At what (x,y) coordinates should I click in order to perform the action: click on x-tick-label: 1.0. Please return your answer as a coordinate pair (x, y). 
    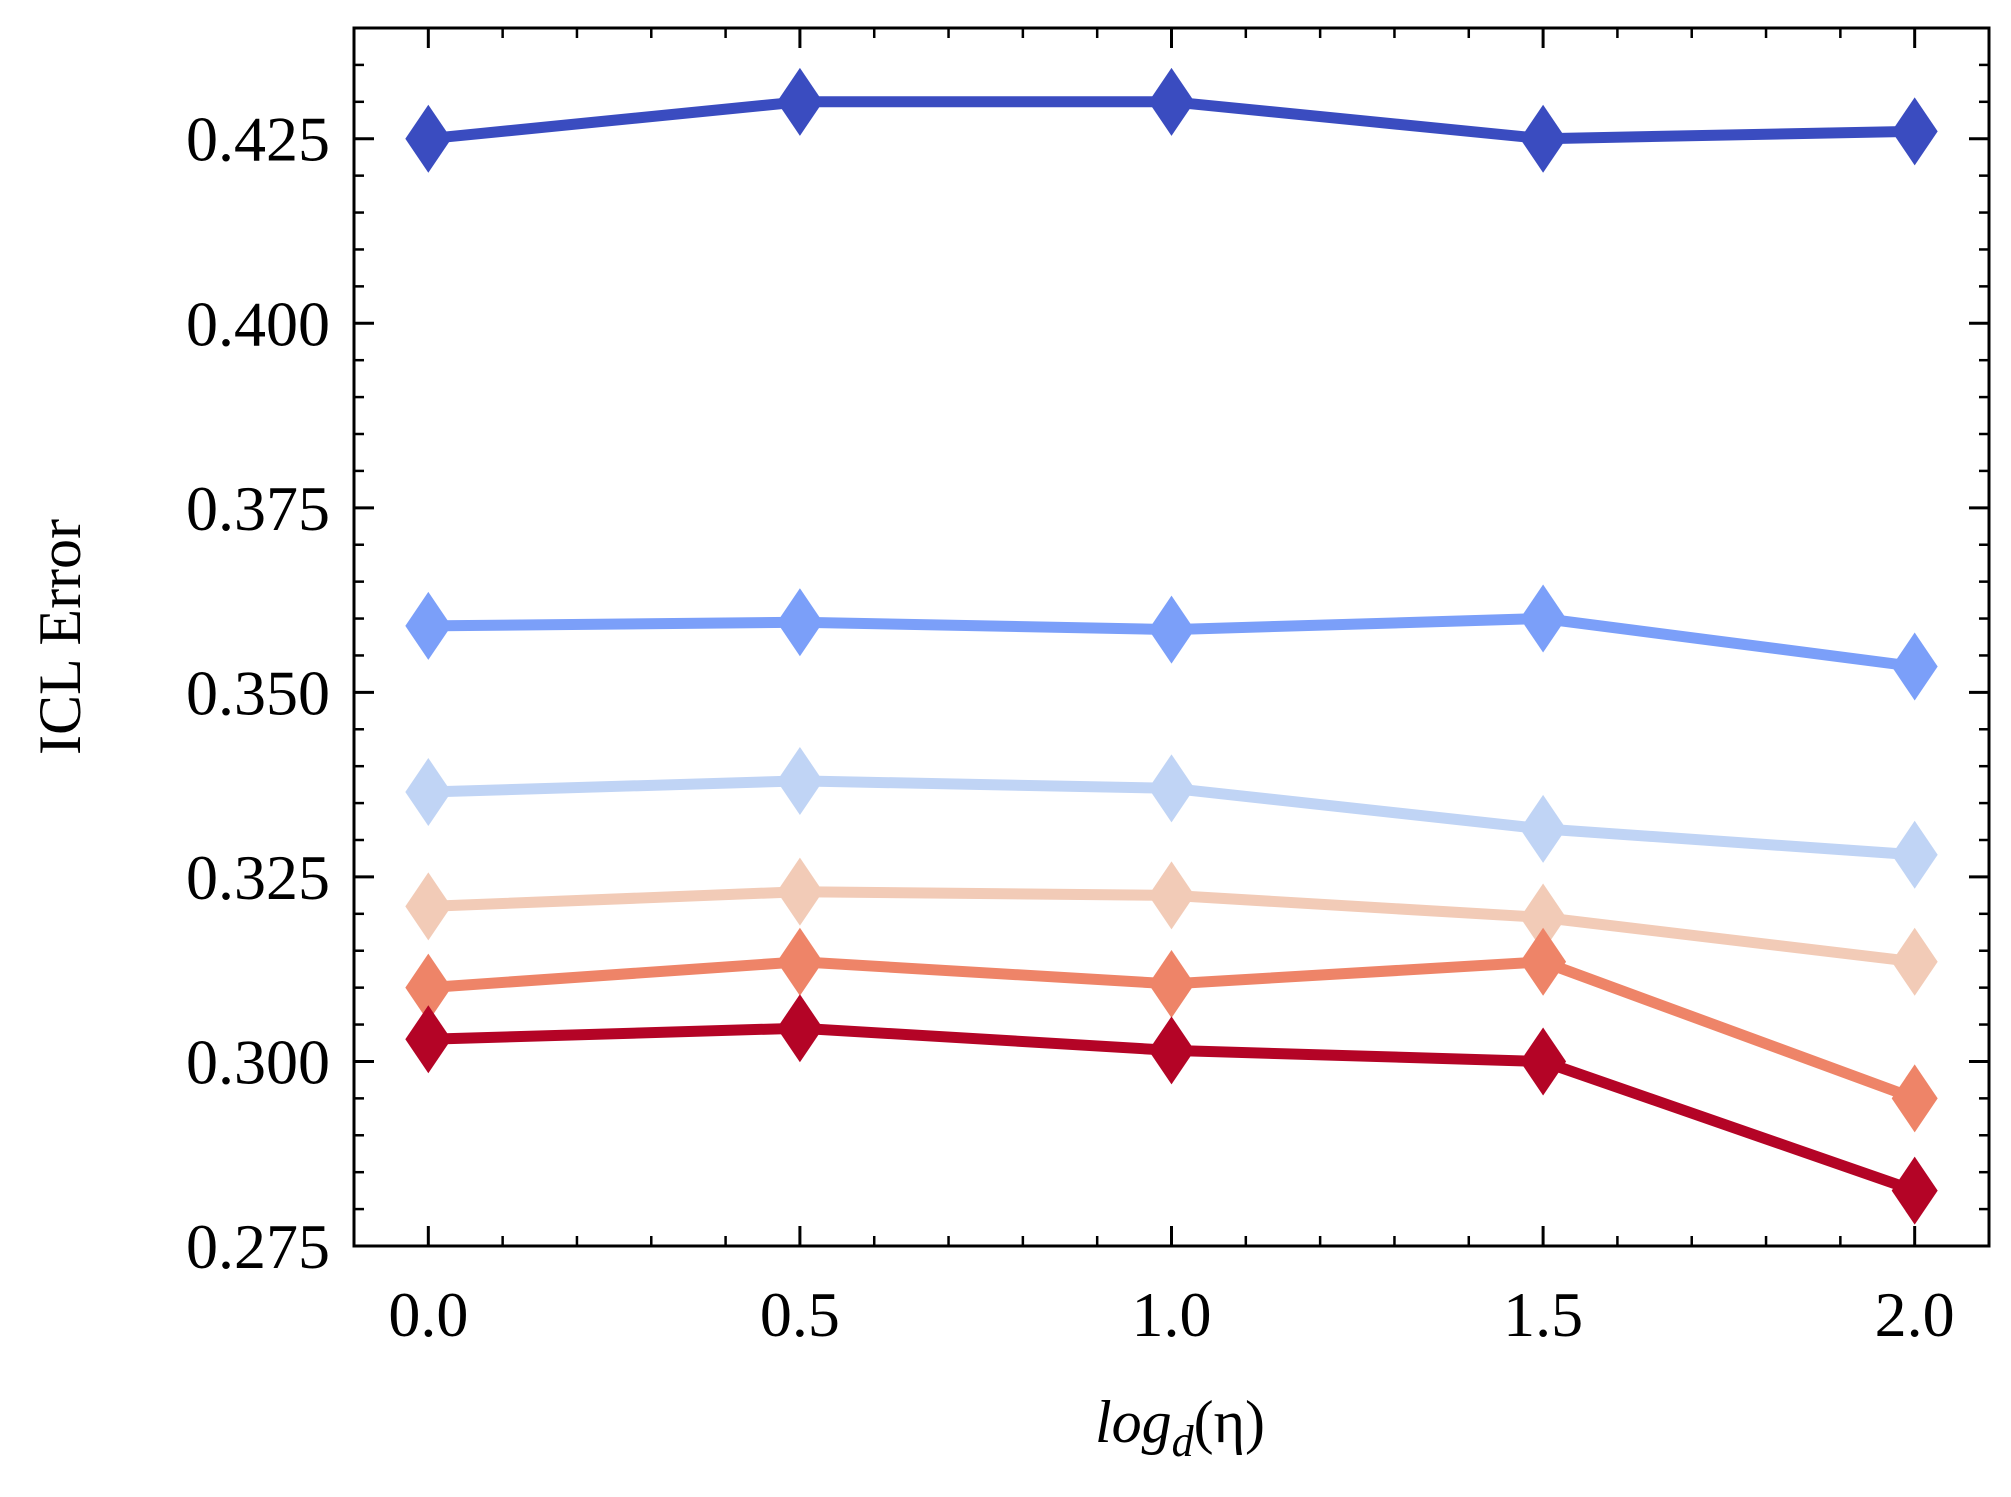
    Looking at the image, I should click on (1172, 1314).